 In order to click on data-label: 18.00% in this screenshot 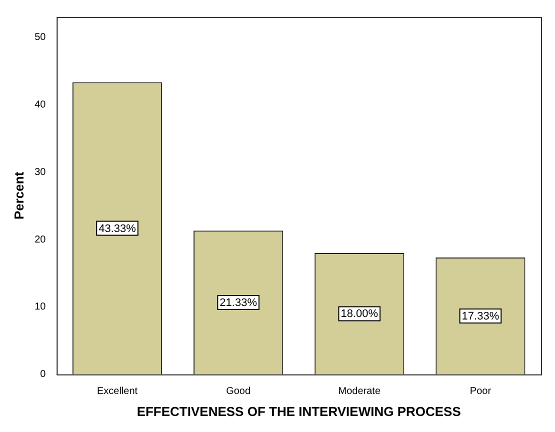, I will do `click(359, 314)`.